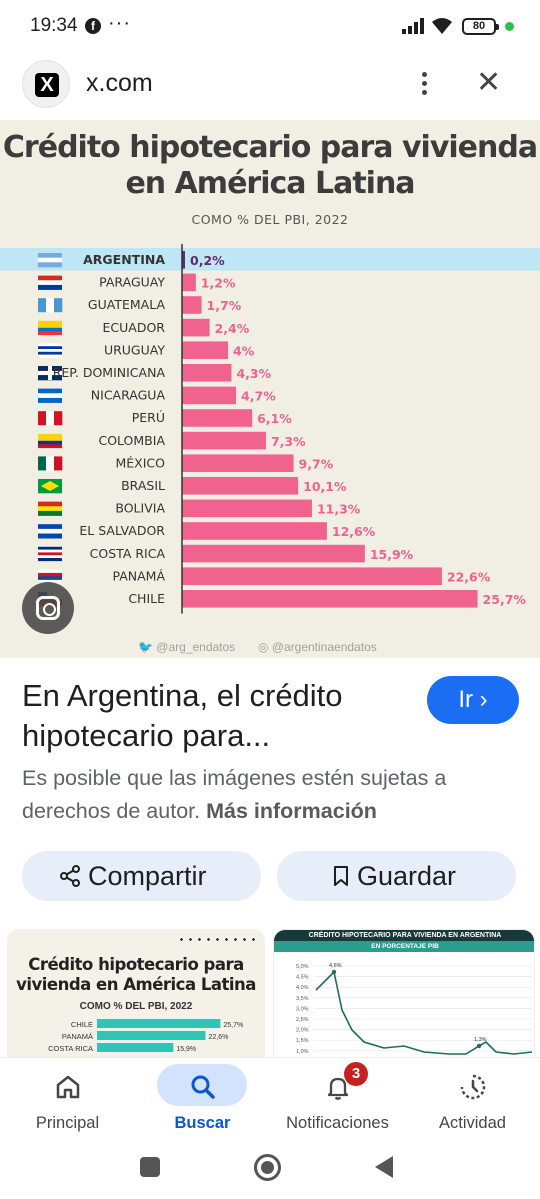 The height and width of the screenshot is (1199, 540). What do you see at coordinates (424, 85) in the screenshot?
I see `more-options-icon` at bounding box center [424, 85].